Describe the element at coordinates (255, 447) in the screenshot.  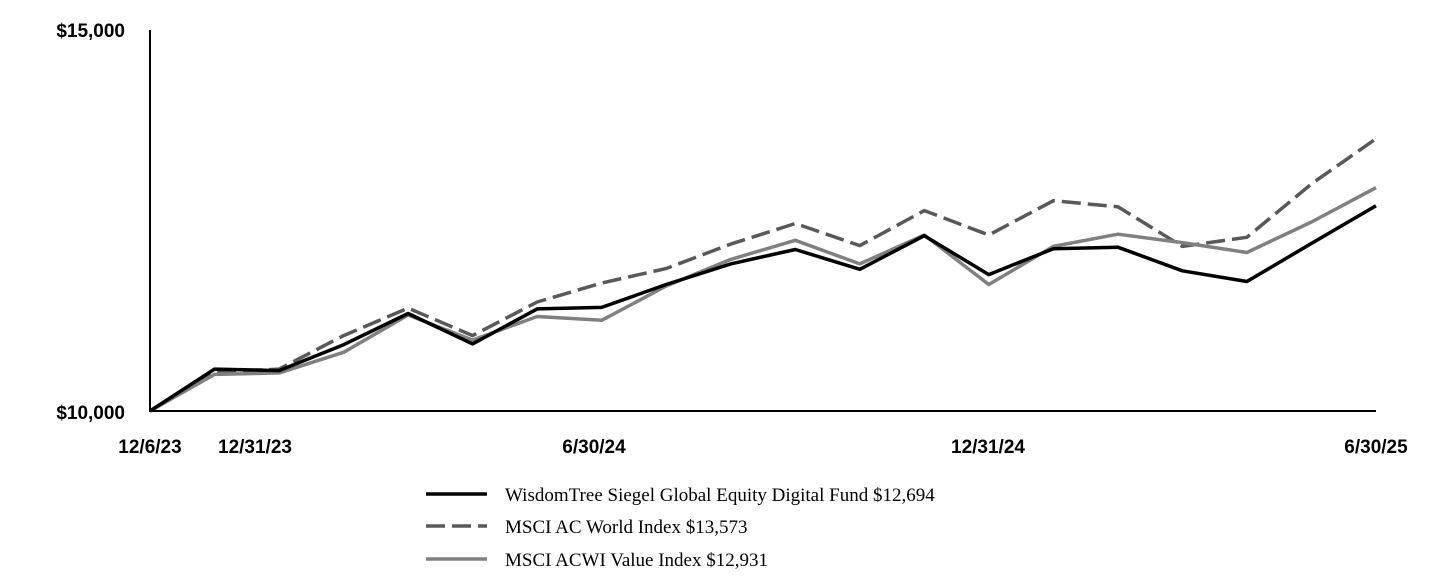
I see `x-tick-label-dec-2023: 12/31/23` at that location.